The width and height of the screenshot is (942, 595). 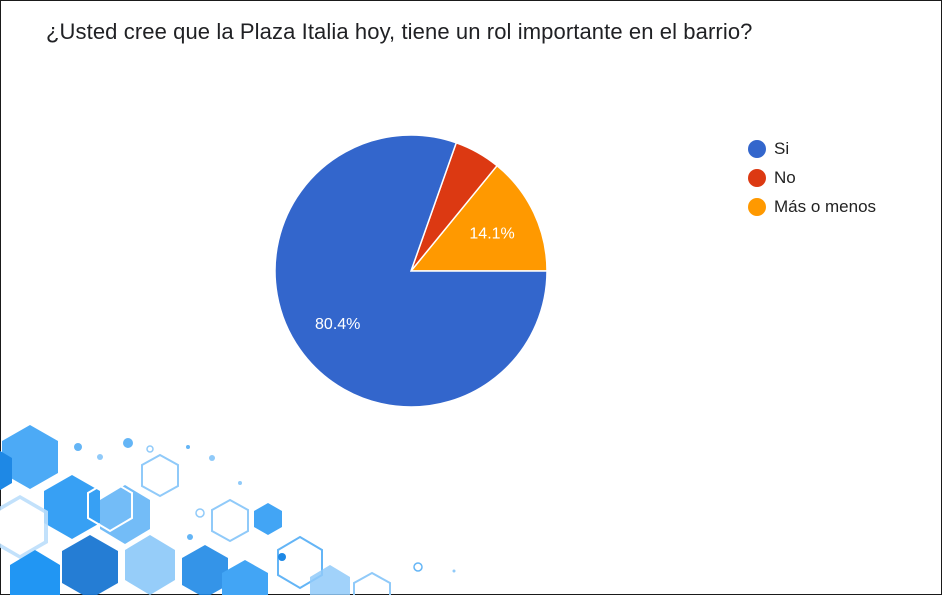 I want to click on pie-slice-más-o-menos, so click(x=478, y=218).